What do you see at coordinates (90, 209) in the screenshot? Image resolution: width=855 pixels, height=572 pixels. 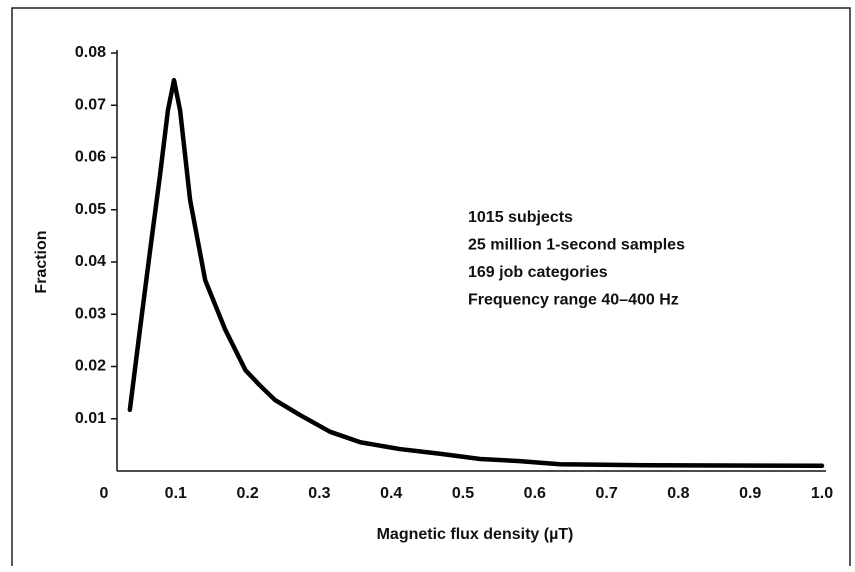 I see `y-tick-label: 0.05` at bounding box center [90, 209].